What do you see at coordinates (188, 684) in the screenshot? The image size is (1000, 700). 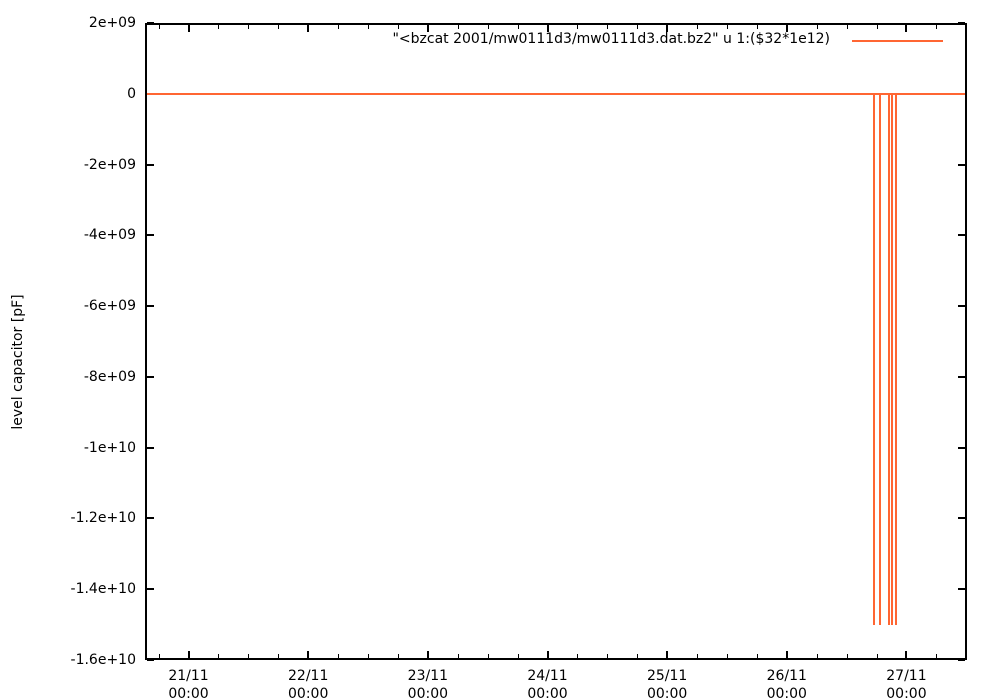 I see `x-tick-label: 21/11 00:00` at bounding box center [188, 684].